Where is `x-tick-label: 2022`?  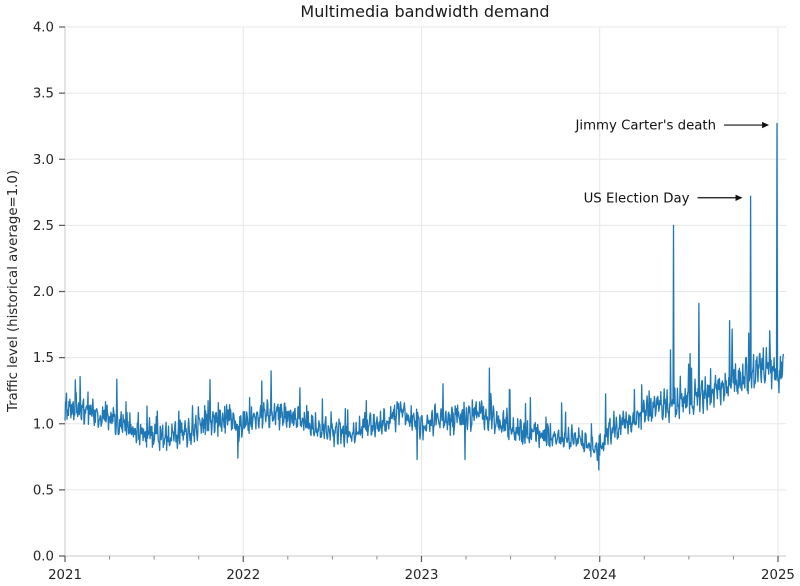 x-tick-label: 2022 is located at coordinates (243, 575).